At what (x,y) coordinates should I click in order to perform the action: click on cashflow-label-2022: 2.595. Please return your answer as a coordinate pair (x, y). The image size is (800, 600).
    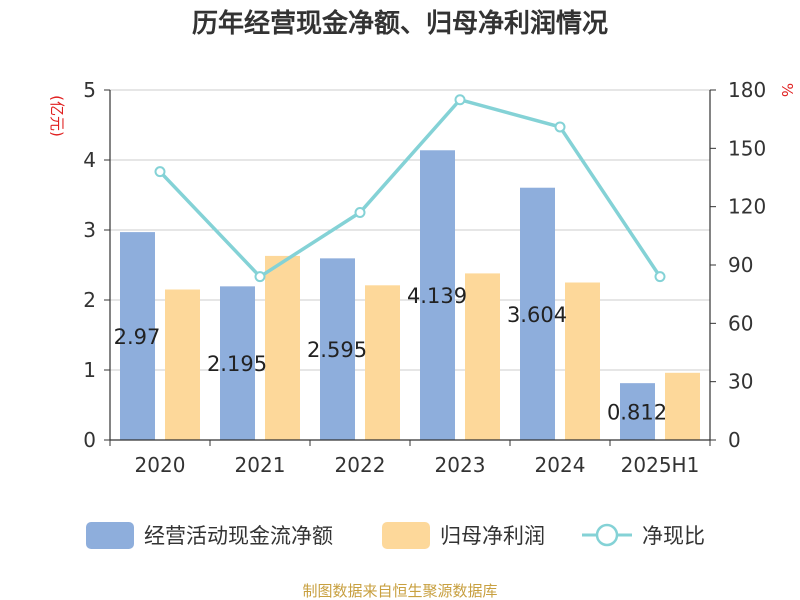
    Looking at the image, I should click on (337, 350).